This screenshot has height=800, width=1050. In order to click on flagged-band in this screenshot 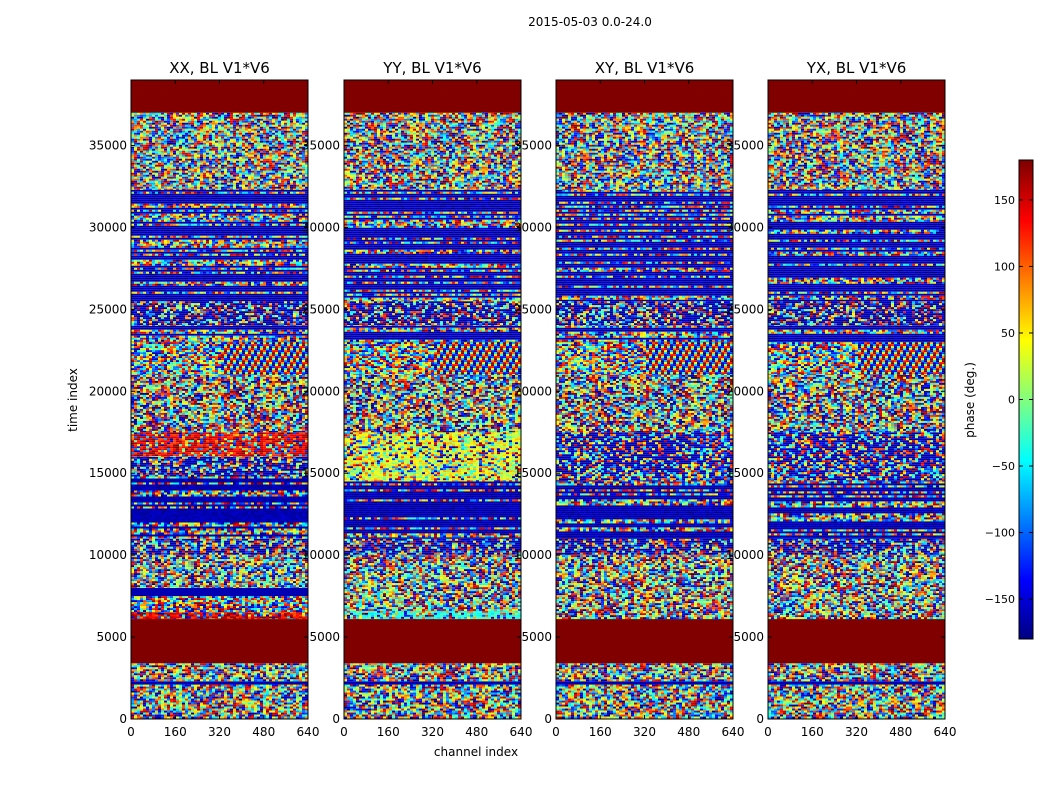, I will do `click(219, 641)`.